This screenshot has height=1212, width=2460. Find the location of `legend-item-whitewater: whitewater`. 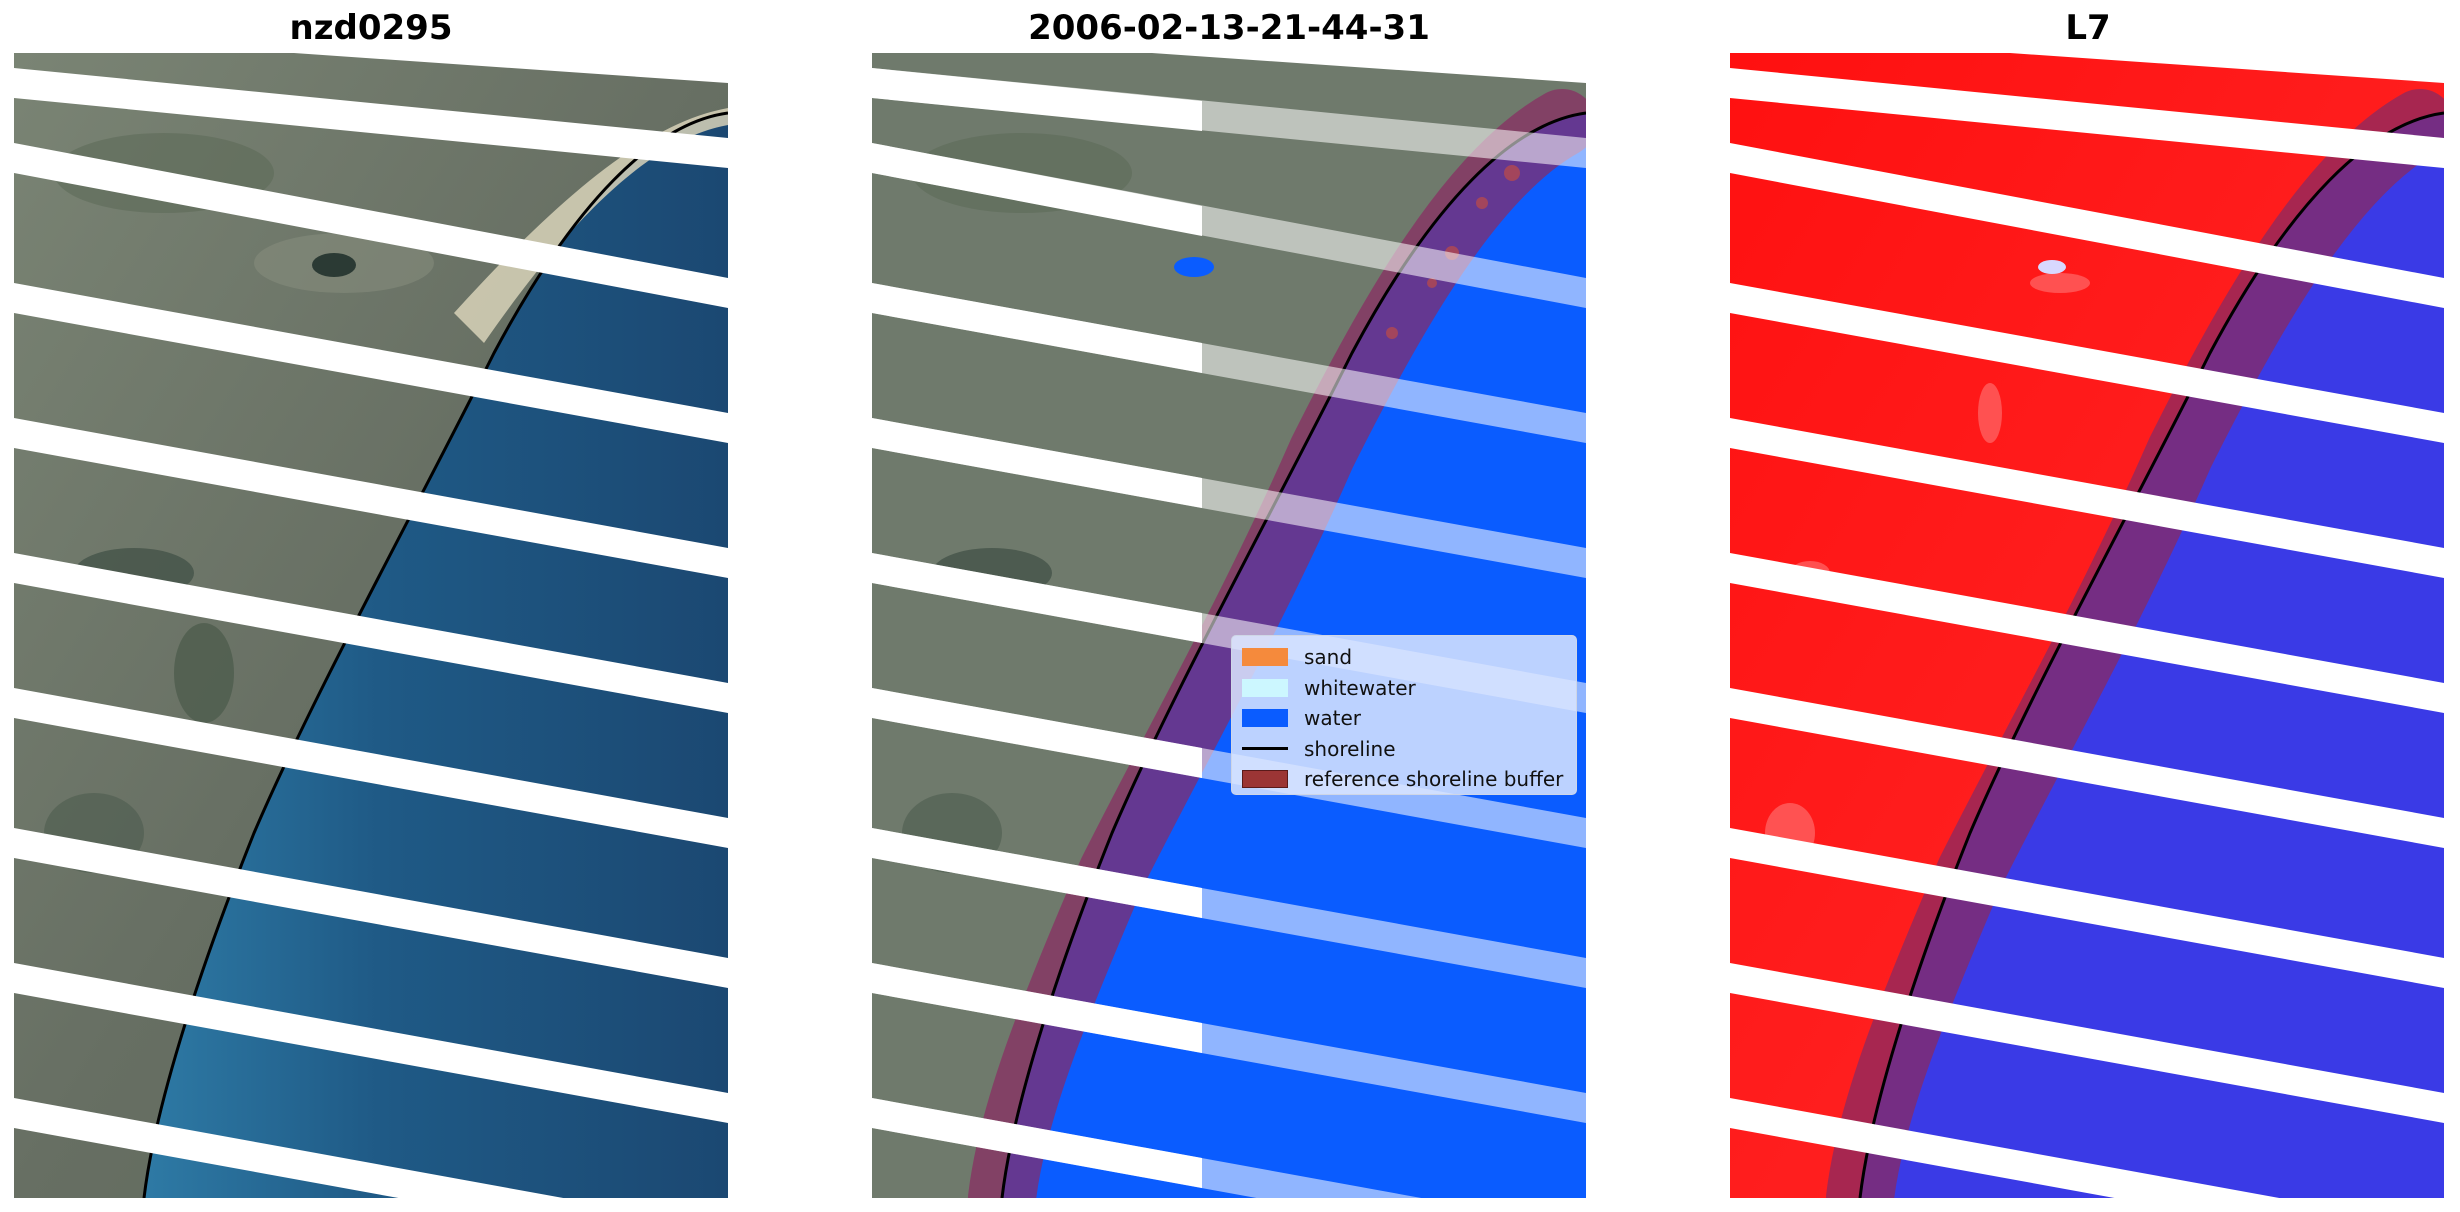

legend-item-whitewater: whitewater is located at coordinates (1404, 688).